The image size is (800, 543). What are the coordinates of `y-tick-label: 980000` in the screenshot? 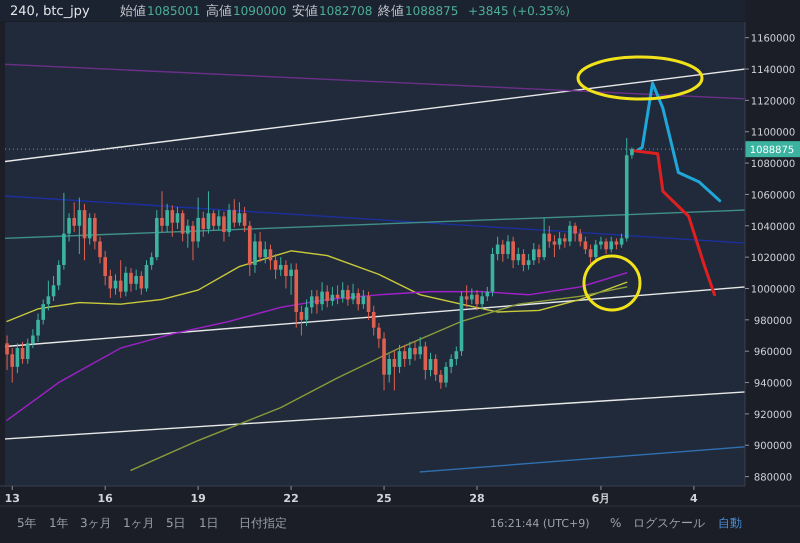 It's located at (773, 321).